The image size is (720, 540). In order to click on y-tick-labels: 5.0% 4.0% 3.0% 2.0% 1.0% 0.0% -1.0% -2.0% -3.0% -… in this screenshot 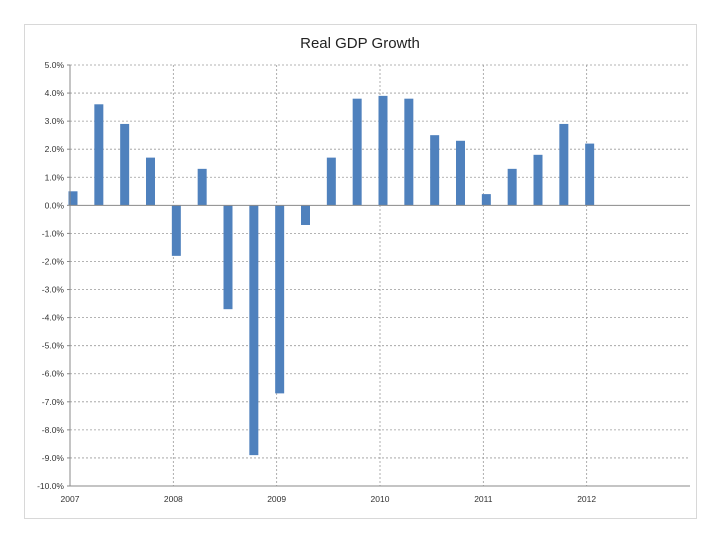, I will do `click(50, 275)`.